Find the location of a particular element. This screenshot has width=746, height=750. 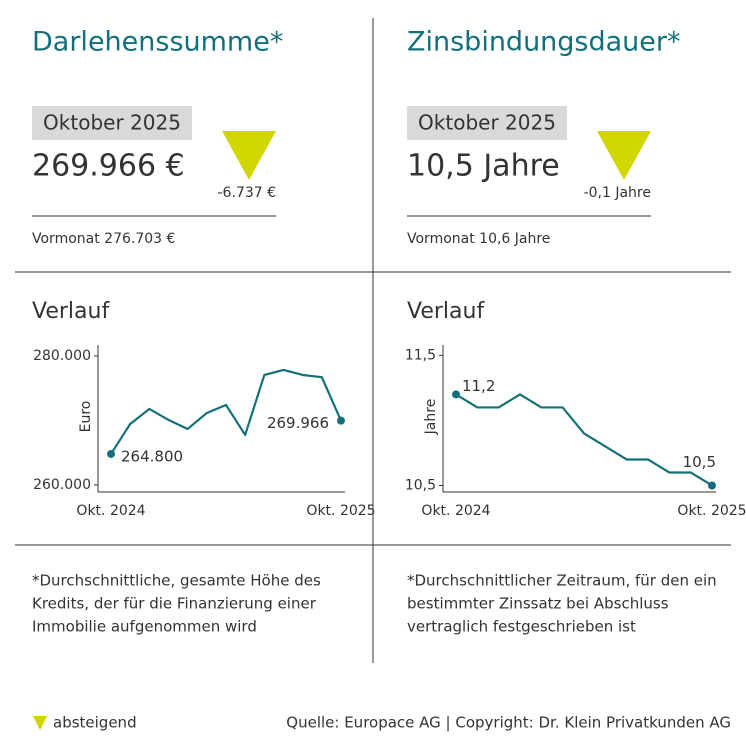

y-axis-title: Jahre is located at coordinates (431, 417).